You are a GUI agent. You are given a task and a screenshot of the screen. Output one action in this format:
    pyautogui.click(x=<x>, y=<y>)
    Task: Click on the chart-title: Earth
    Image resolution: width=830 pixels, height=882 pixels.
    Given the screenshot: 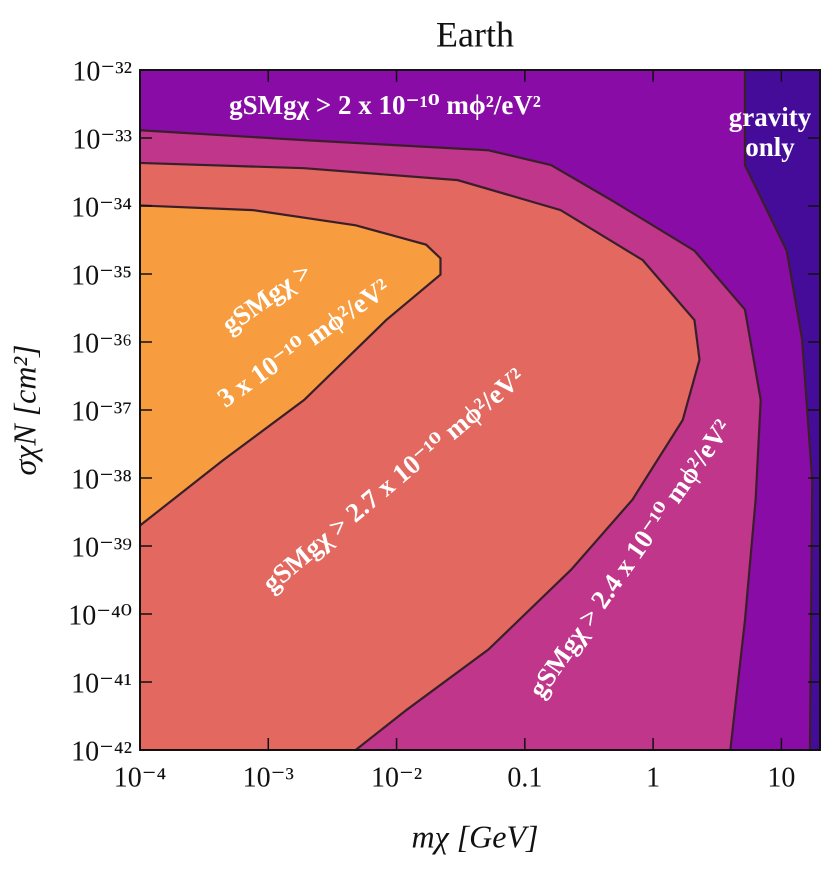 What is the action you would take?
    pyautogui.click(x=475, y=34)
    